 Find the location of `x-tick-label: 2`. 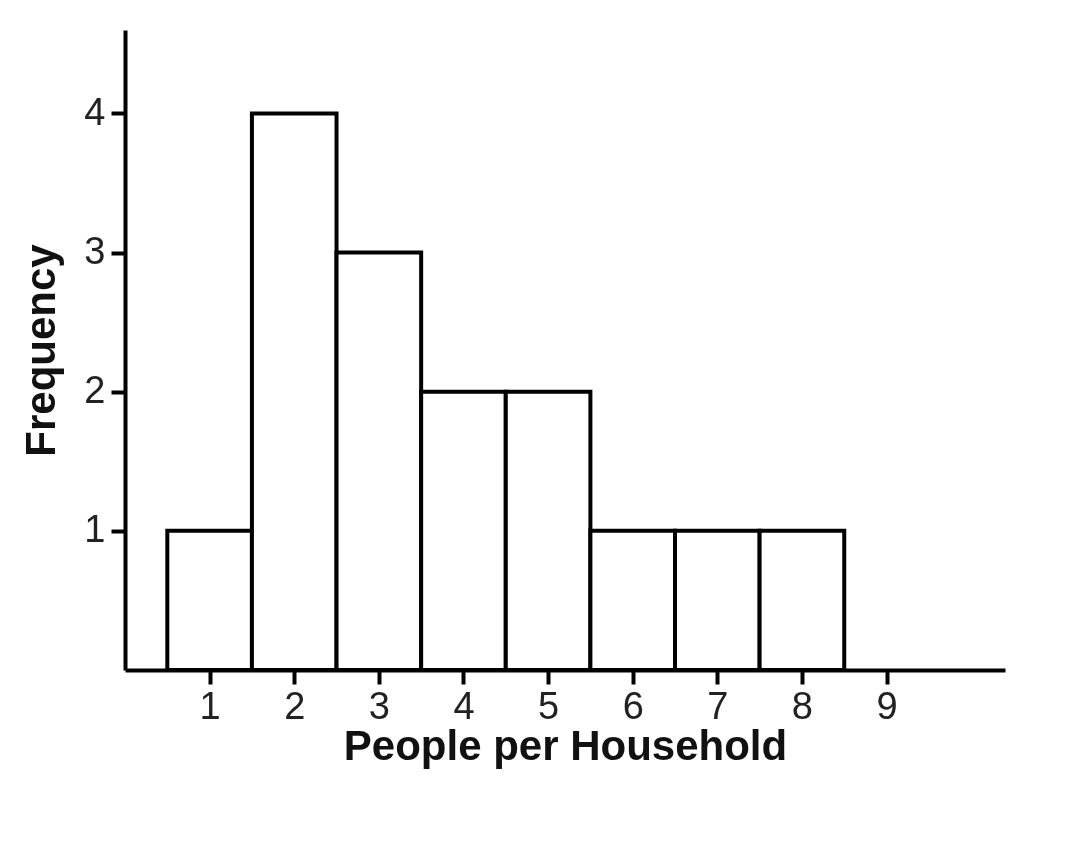

x-tick-label: 2 is located at coordinates (295, 705).